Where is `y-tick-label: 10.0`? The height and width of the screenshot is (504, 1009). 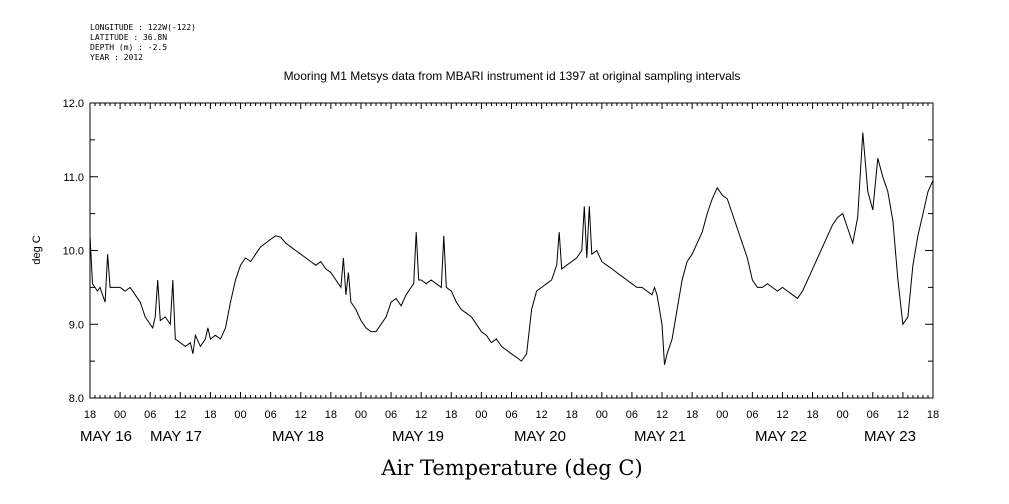
y-tick-label: 10.0 is located at coordinates (73, 252).